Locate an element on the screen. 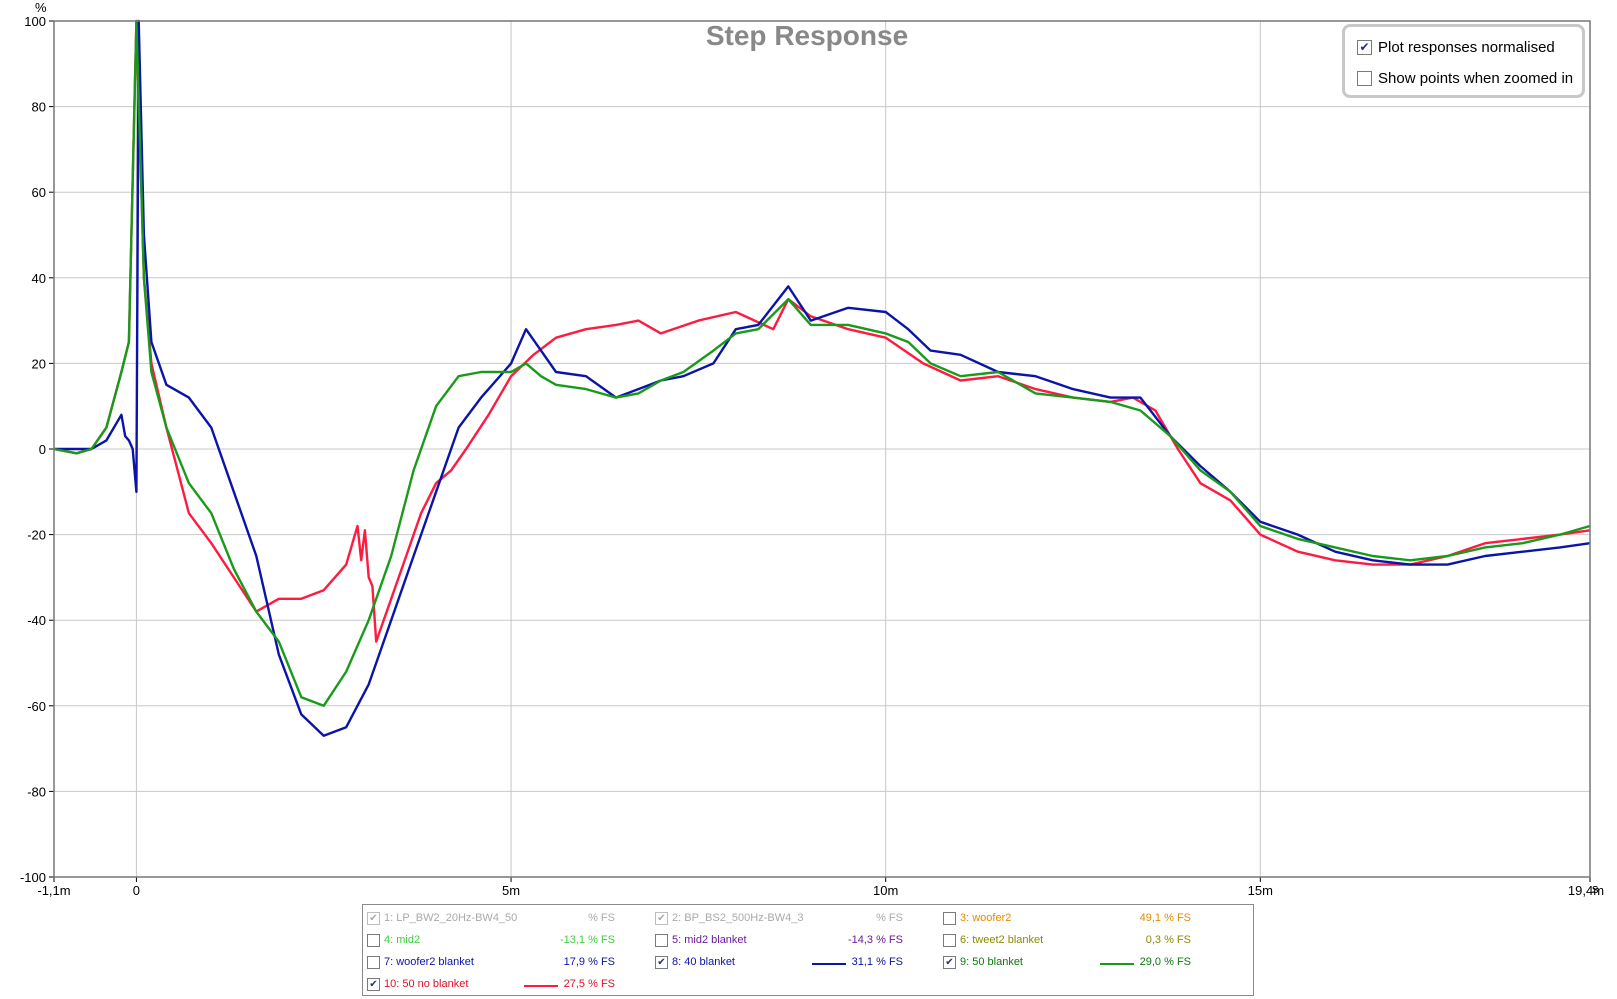 Image resolution: width=1617 pixels, height=999 pixels. show-points-checkbox is located at coordinates (1364, 78).